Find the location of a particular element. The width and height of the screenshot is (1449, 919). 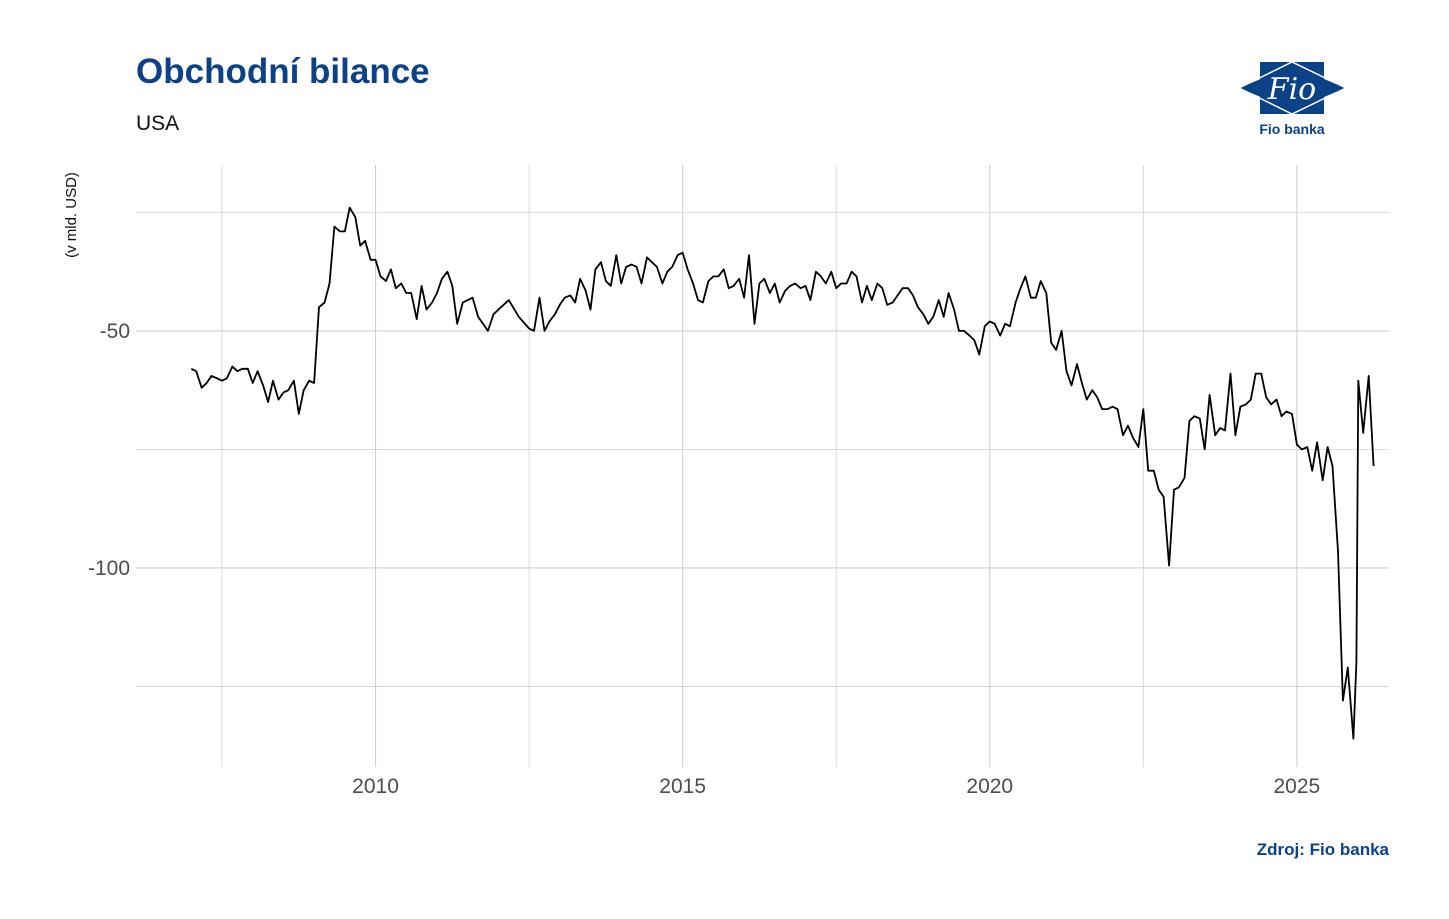

source-note: Zdroj: Fio banka is located at coordinates (1322, 849).